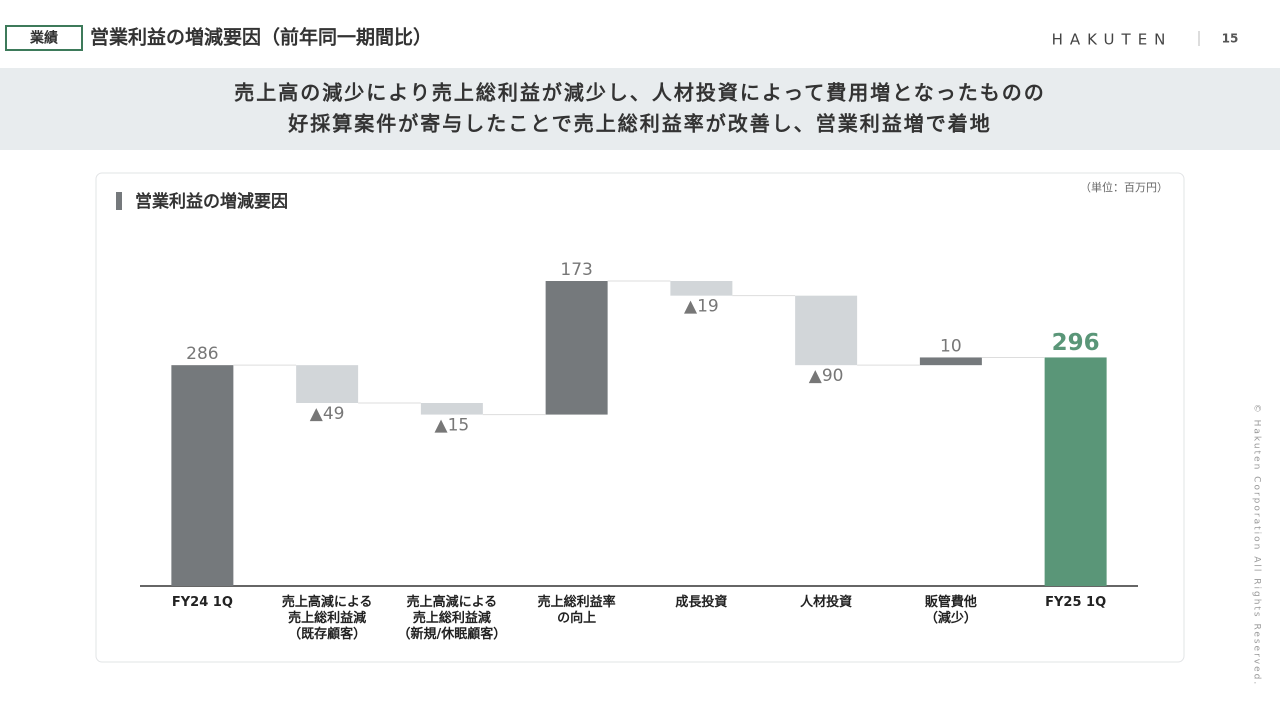 The height and width of the screenshot is (720, 1280). I want to click on tag-box, so click(44, 38).